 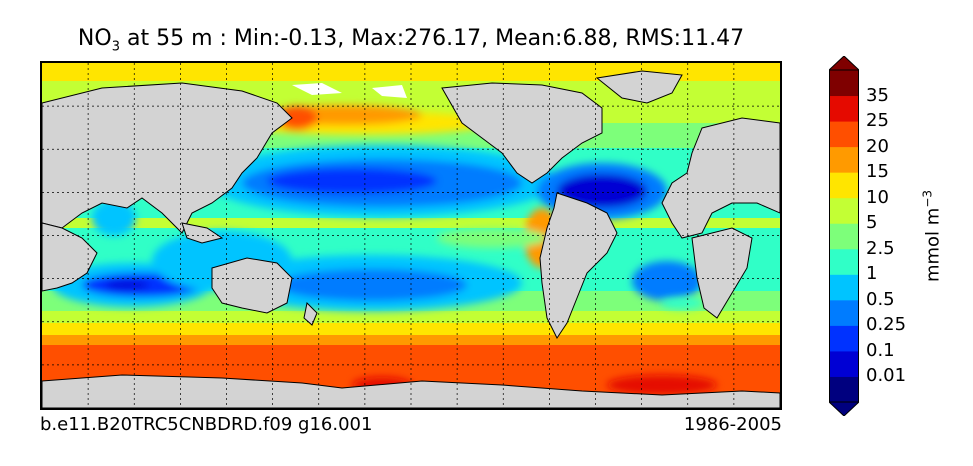 What do you see at coordinates (927, 198) in the screenshot?
I see `unit-exponent: −3` at bounding box center [927, 198].